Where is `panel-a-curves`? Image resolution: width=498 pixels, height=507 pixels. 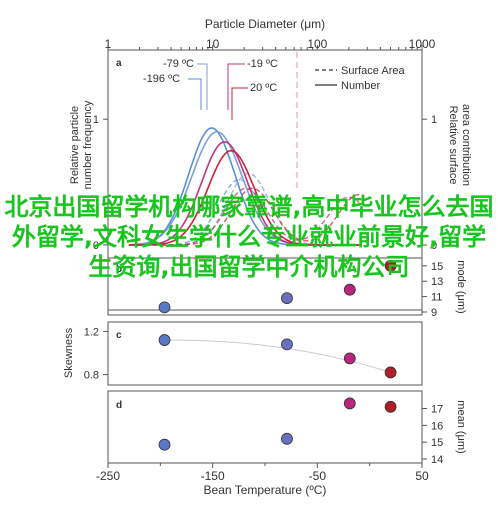 panel-a-curves is located at coordinates (244, 186).